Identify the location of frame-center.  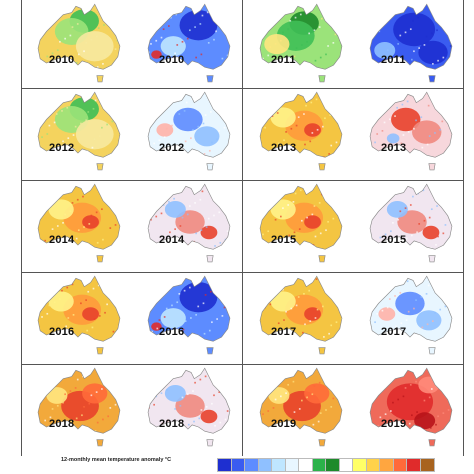
(242, 228).